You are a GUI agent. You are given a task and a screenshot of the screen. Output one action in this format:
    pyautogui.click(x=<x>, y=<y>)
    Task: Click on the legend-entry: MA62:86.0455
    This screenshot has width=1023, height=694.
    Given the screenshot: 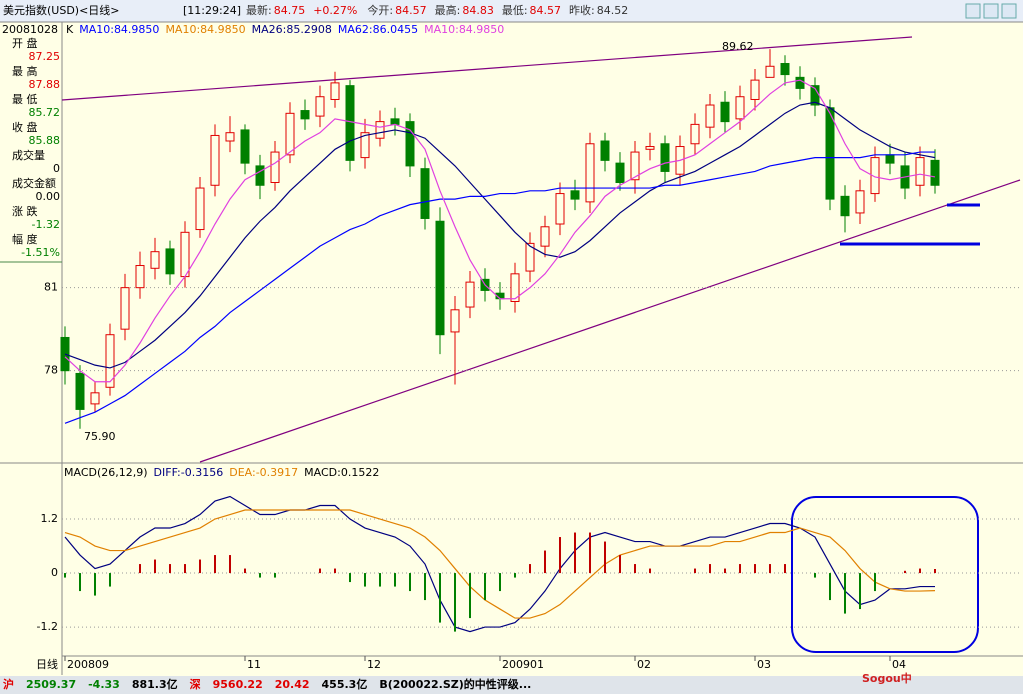 What is the action you would take?
    pyautogui.click(x=378, y=29)
    